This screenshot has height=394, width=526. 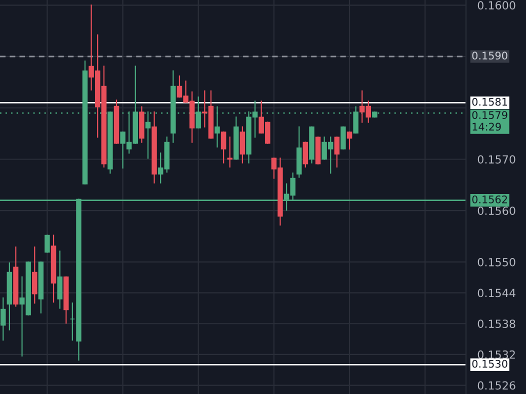 I want to click on ref-line-label: 0.1562, so click(x=489, y=199).